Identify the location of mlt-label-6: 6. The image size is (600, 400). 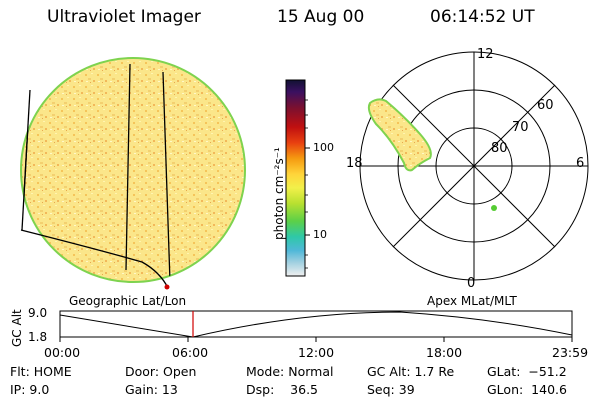
(580, 163).